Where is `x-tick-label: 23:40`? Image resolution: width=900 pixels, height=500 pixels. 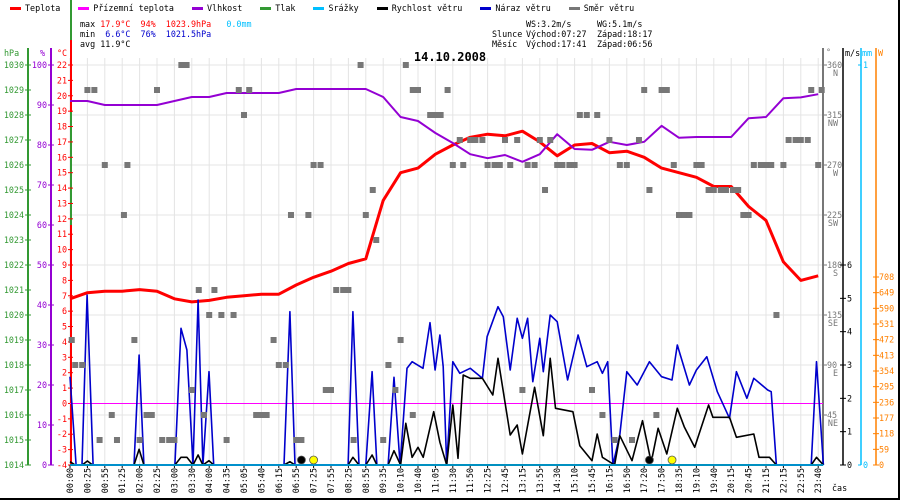 x-tick-label: 23:40 is located at coordinates (818, 480).